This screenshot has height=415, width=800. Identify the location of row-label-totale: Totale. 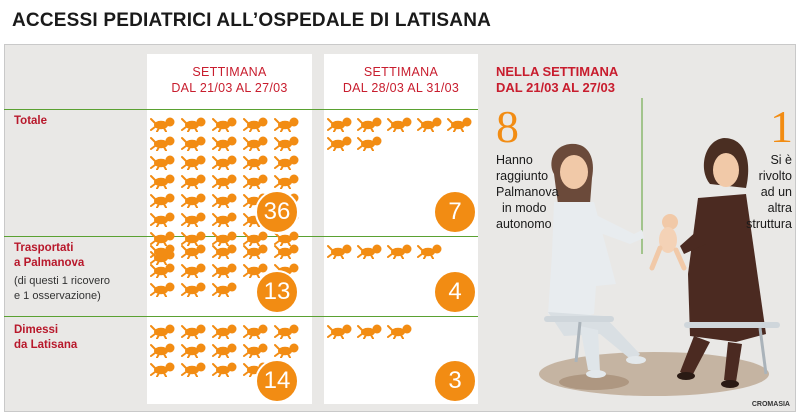
(31, 121).